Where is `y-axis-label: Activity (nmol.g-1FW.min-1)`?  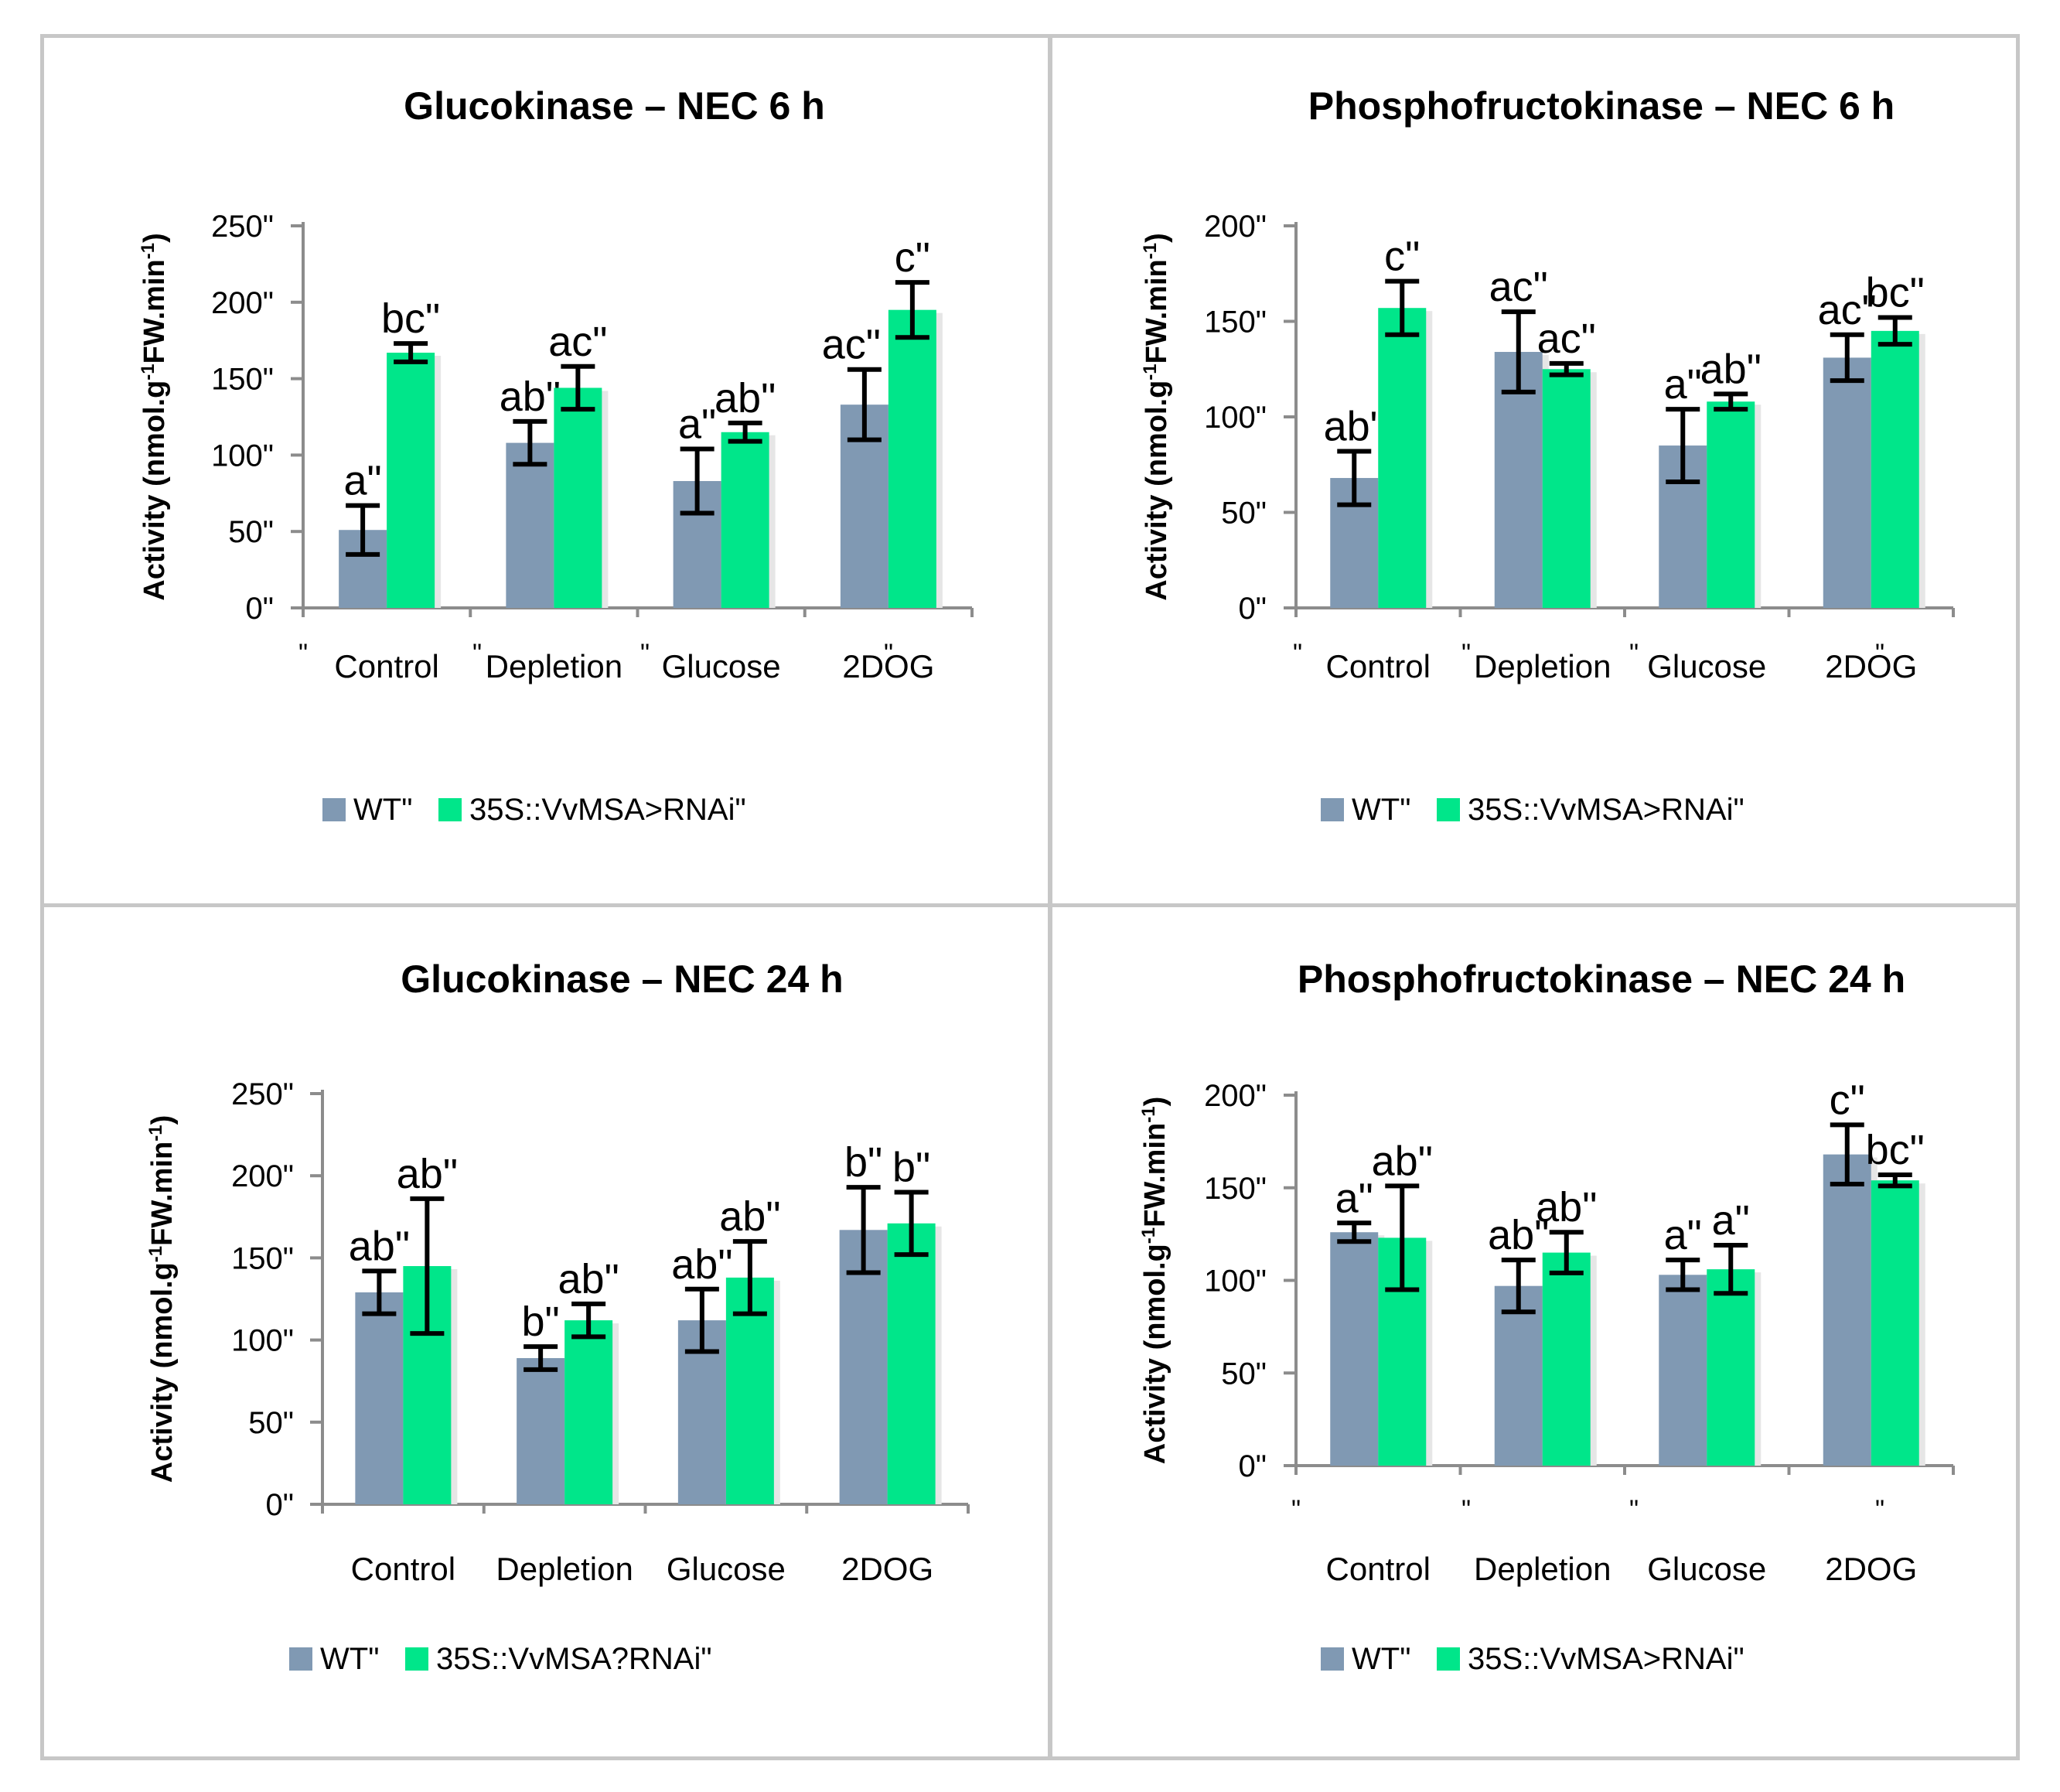
y-axis-label: Activity (nmol.g-1FW.min-1) is located at coordinates (155, 416).